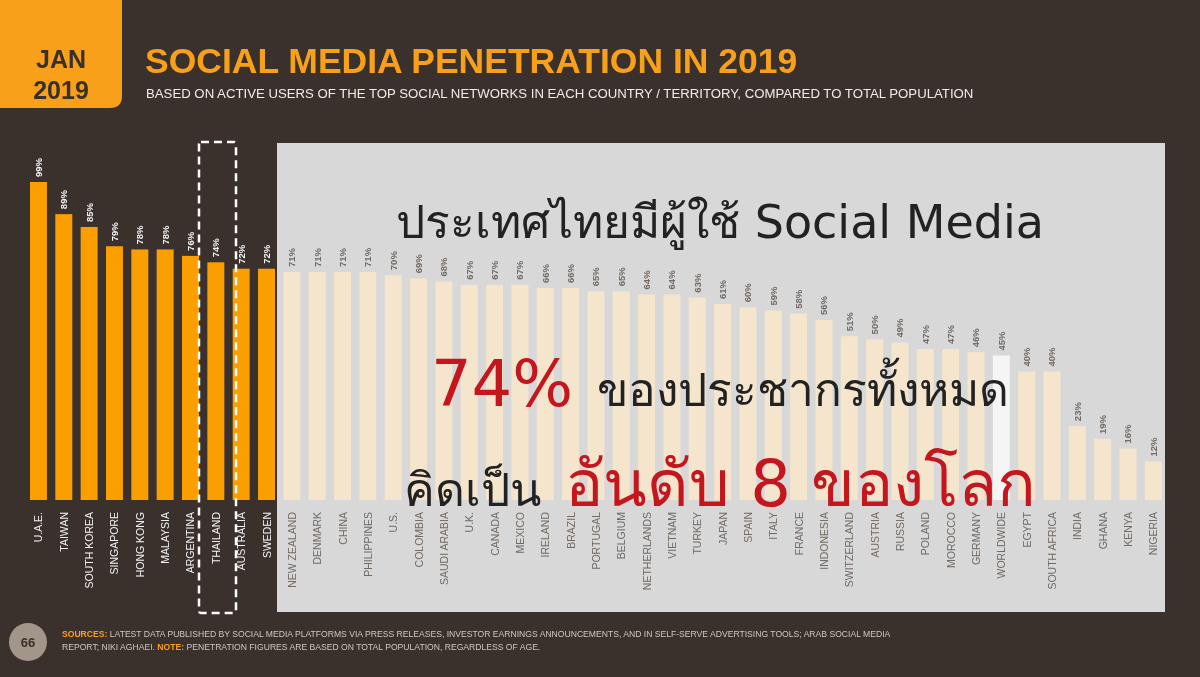 The width and height of the screenshot is (1200, 677). What do you see at coordinates (38, 167) in the screenshot?
I see `data-label: 99%` at bounding box center [38, 167].